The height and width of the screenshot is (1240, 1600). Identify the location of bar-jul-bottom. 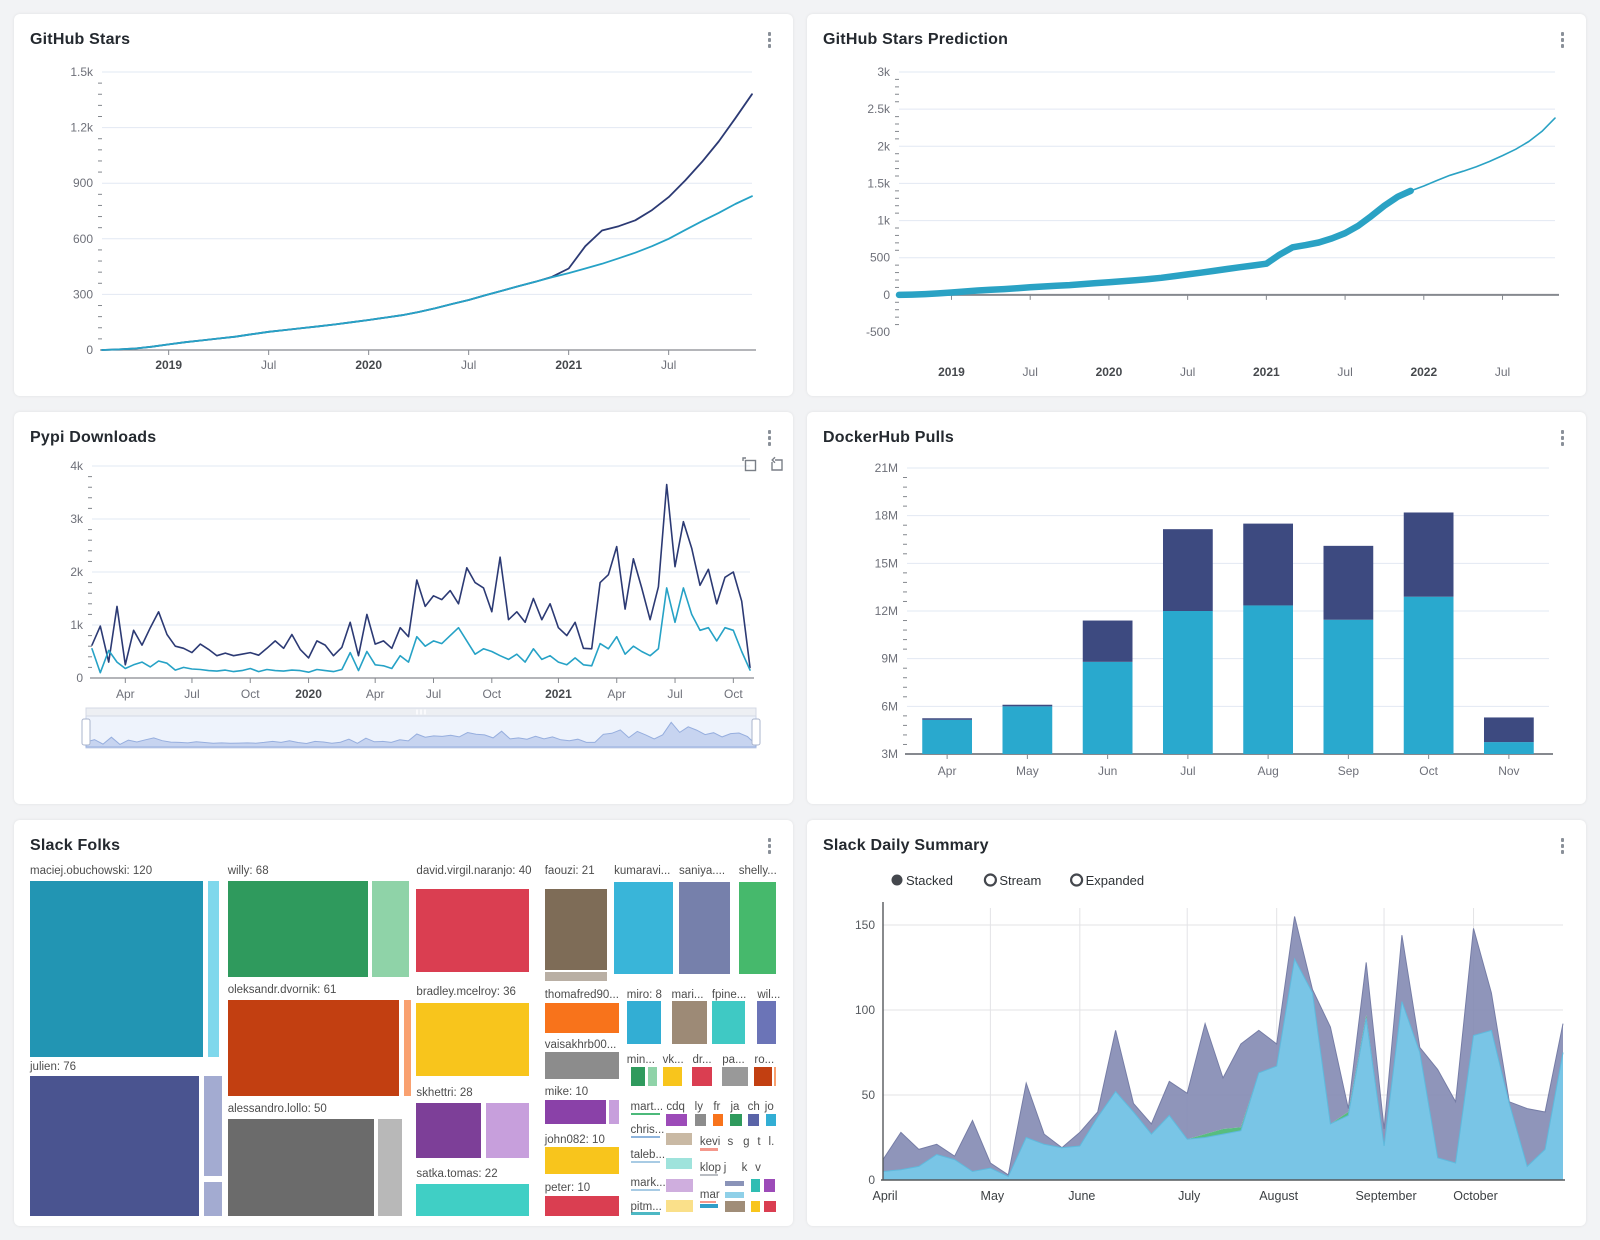
(1187, 682).